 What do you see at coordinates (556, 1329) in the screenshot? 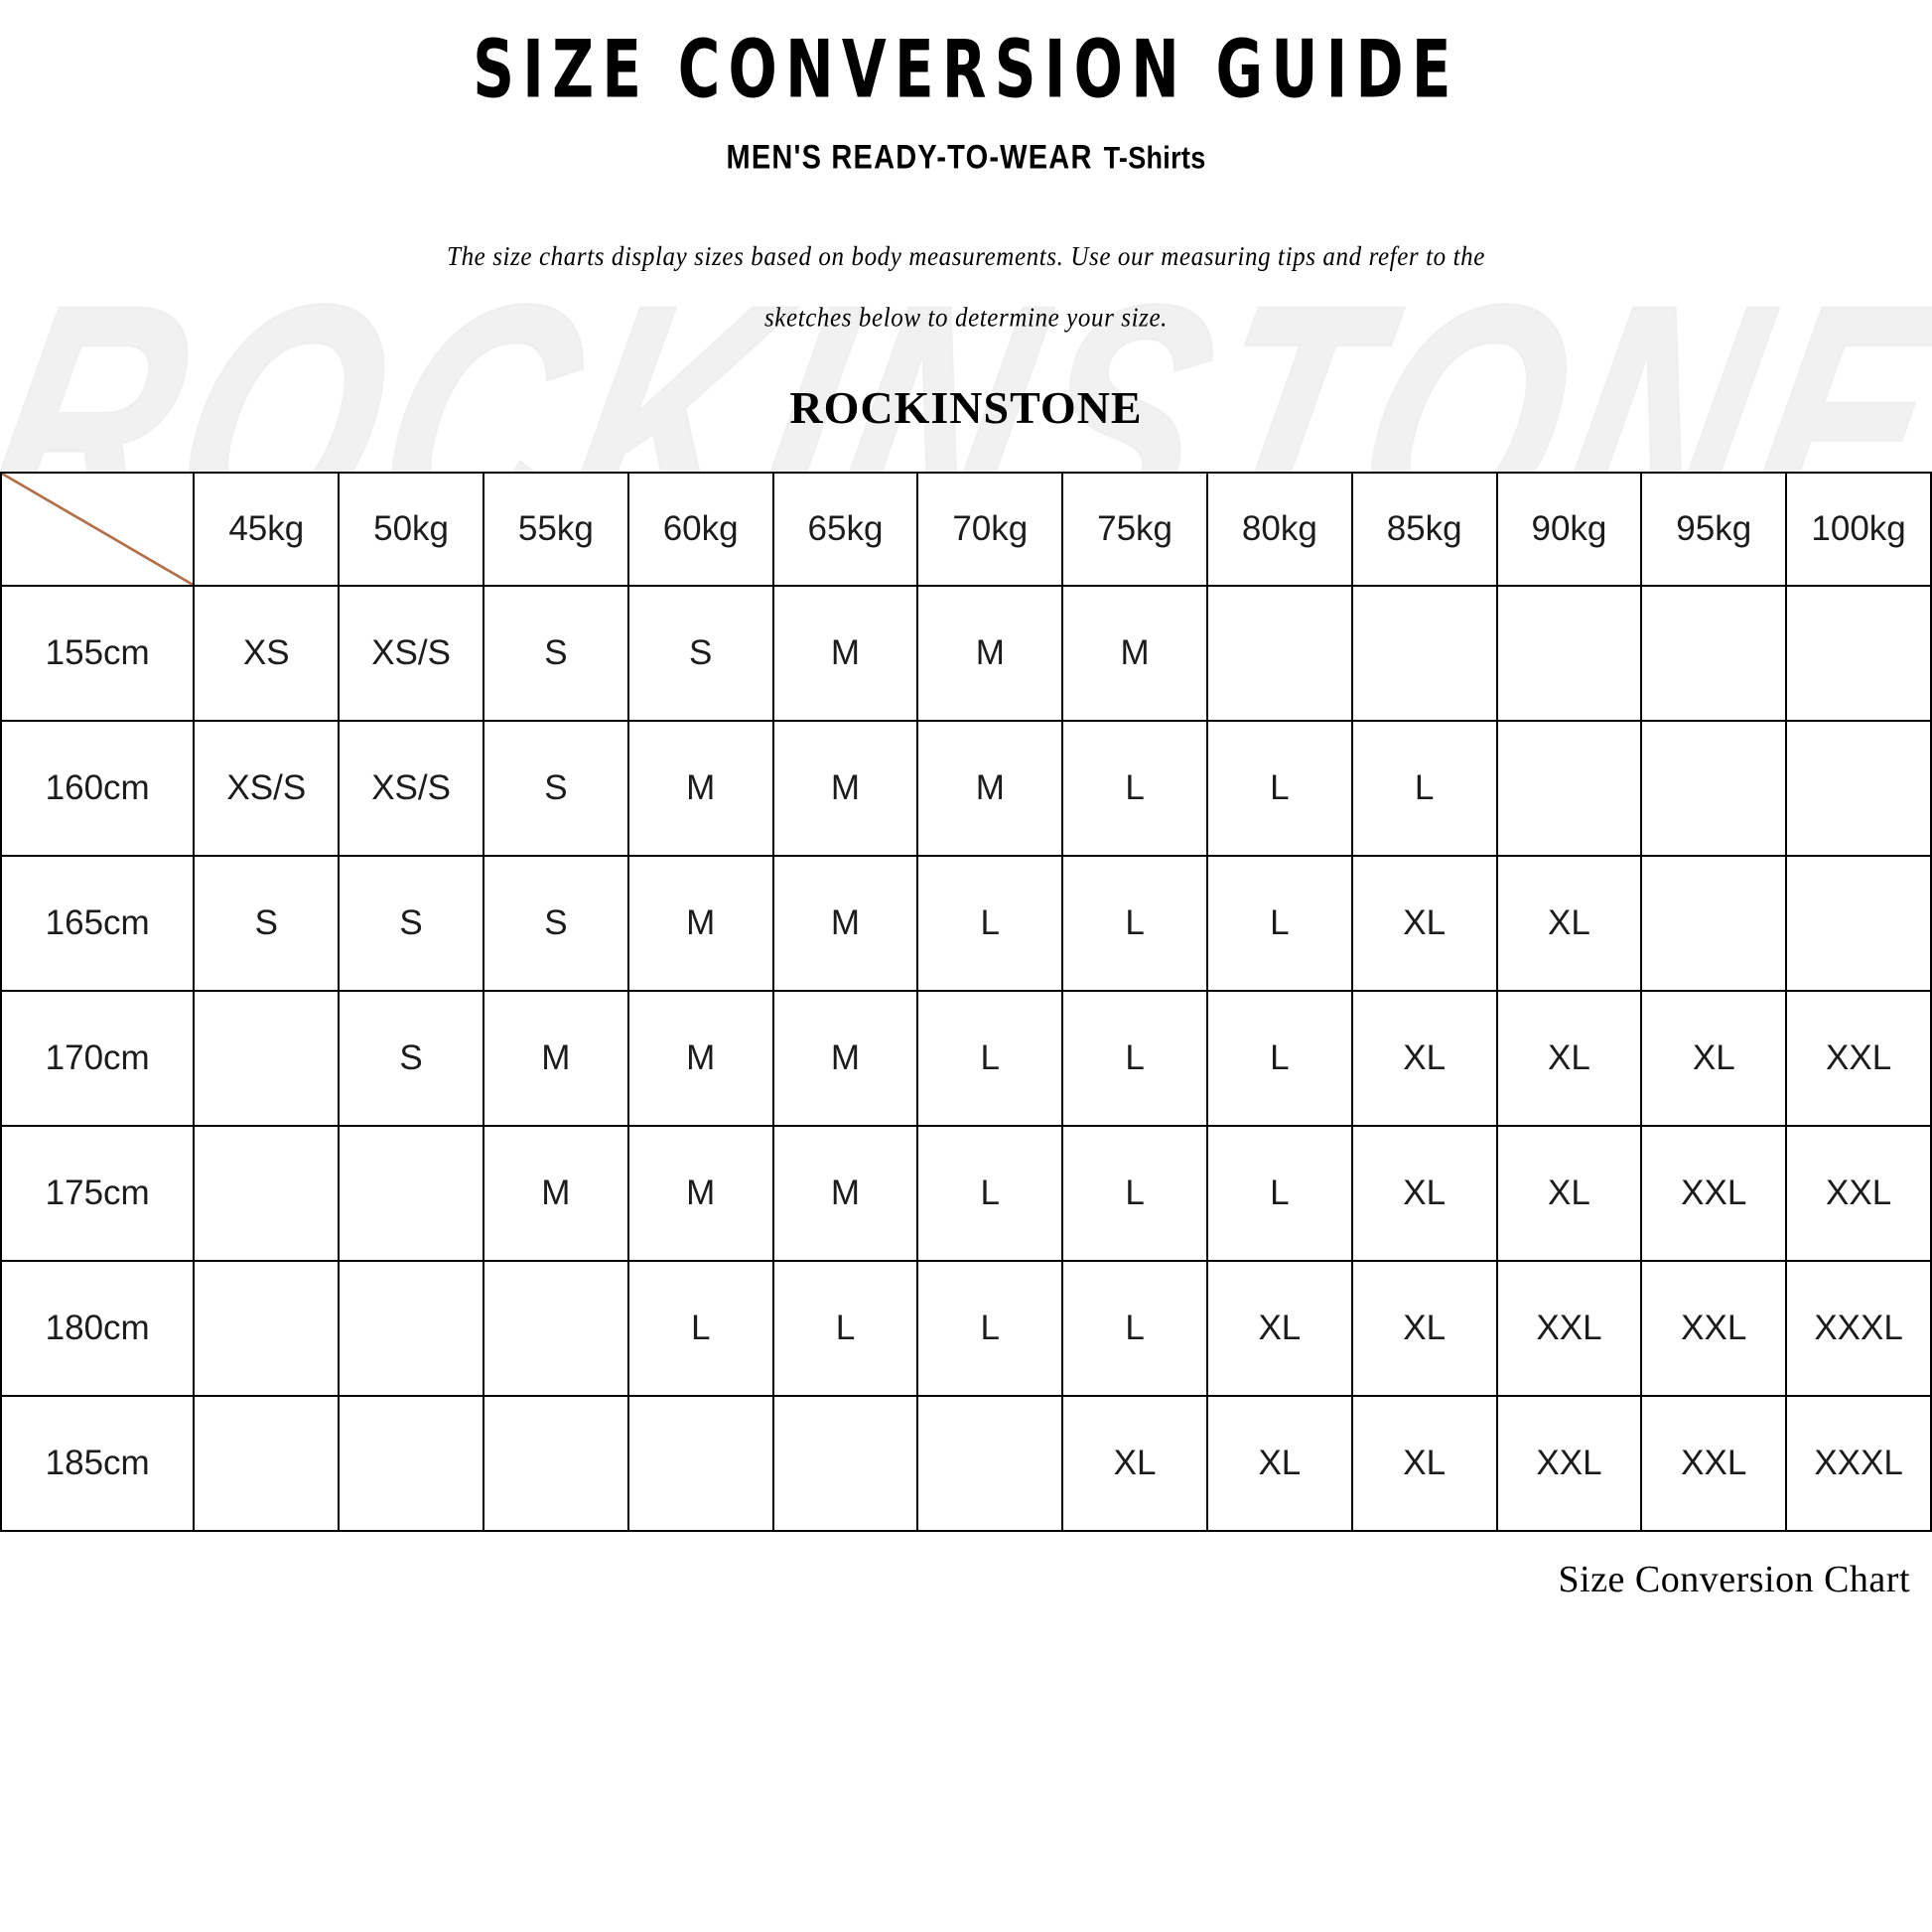
I see `size-cell-180cm-55kg` at bounding box center [556, 1329].